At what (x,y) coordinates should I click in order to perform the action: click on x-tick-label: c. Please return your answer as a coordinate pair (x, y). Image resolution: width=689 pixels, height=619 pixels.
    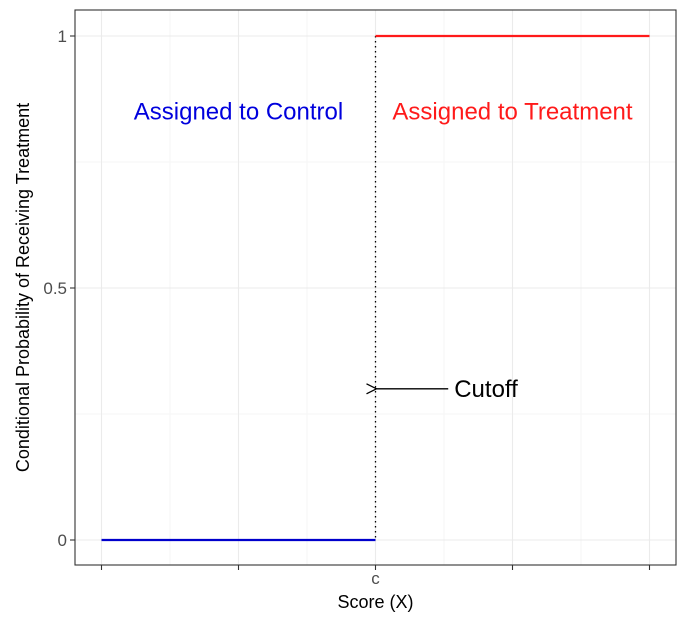
    Looking at the image, I should click on (375, 578).